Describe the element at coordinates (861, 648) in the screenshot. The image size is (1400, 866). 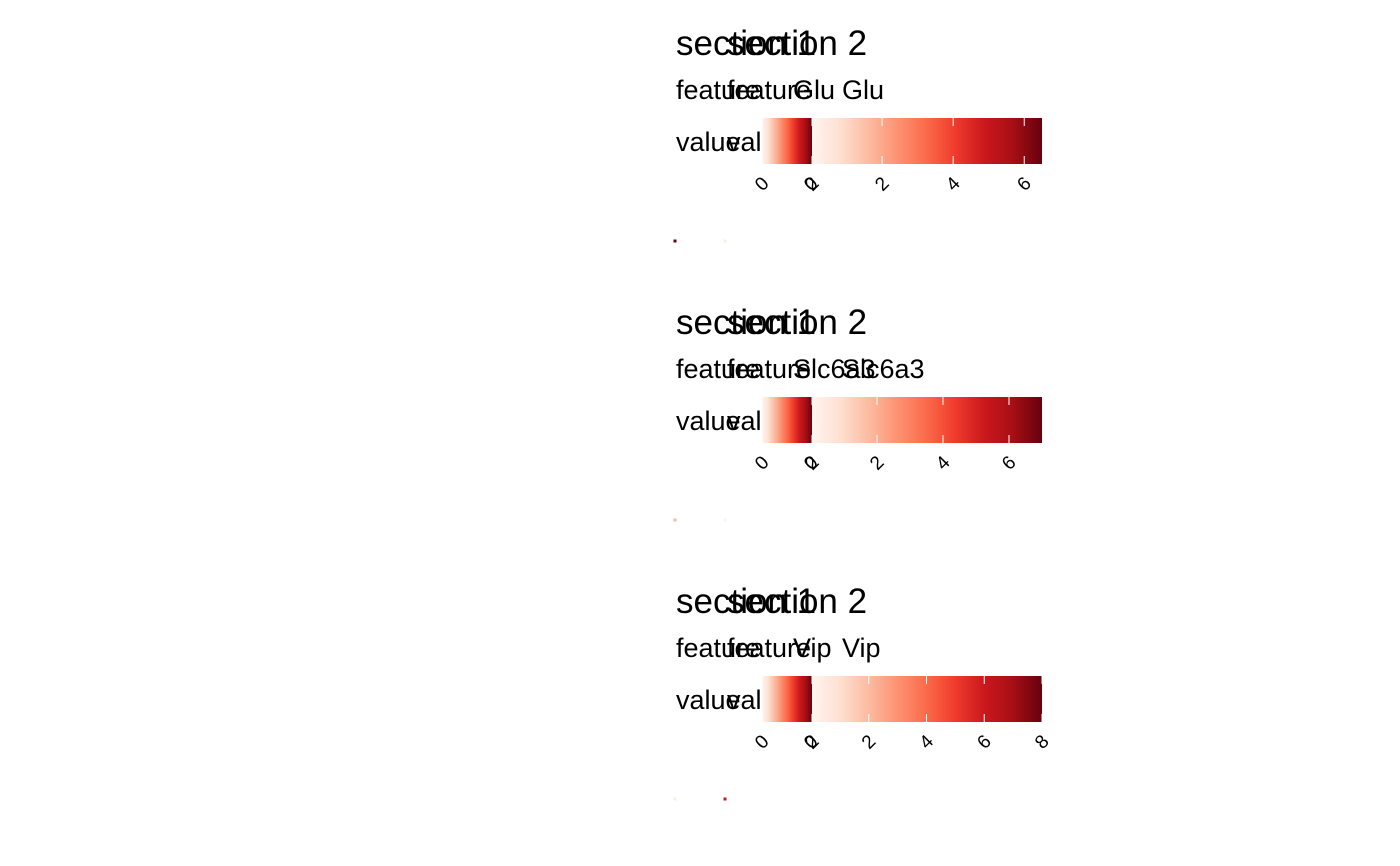
I see `section-2-feature-name: Vip` at that location.